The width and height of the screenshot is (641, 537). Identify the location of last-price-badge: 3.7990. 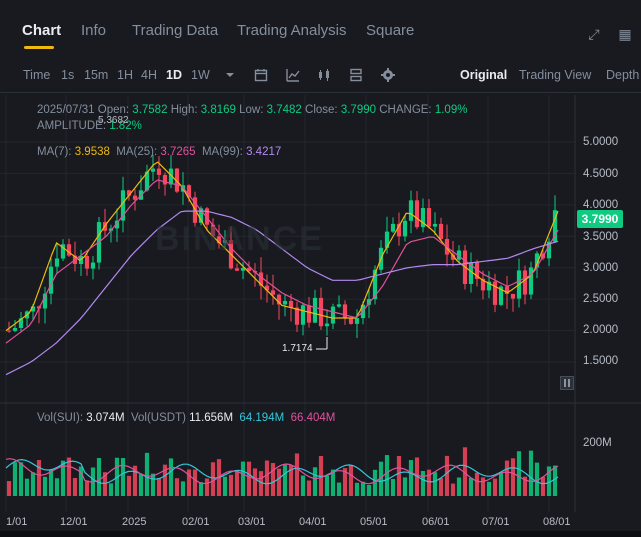
(600, 219).